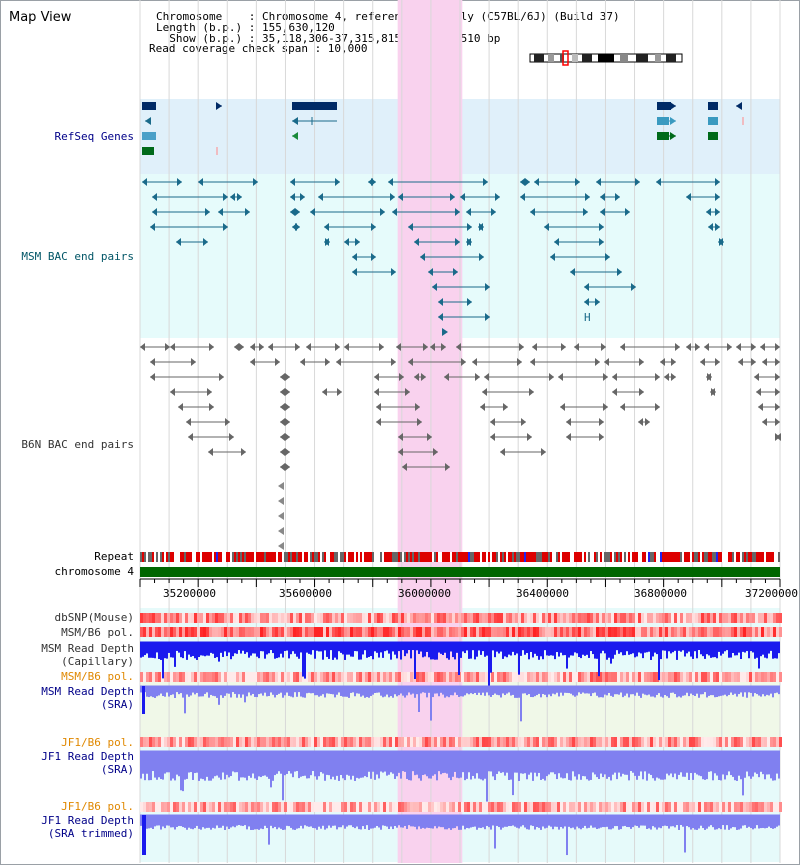 The height and width of the screenshot is (865, 800). What do you see at coordinates (433, 257) in the screenshot?
I see `msm-bac-track: H` at bounding box center [433, 257].